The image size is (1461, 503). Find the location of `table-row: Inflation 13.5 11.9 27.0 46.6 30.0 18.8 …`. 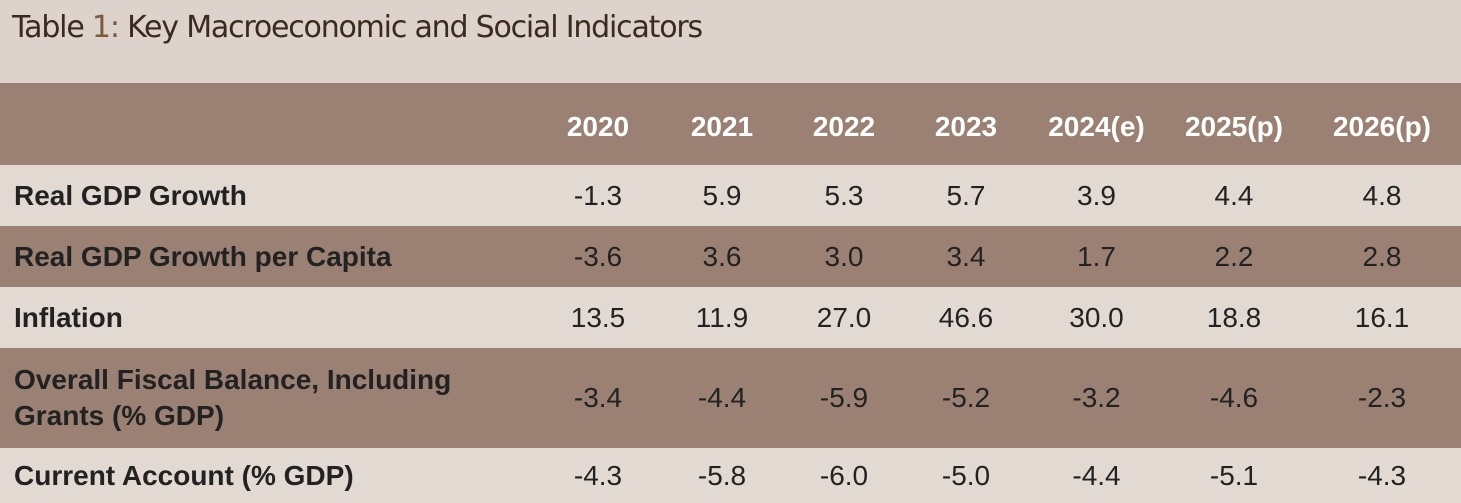

table-row: Inflation 13.5 11.9 27.0 46.6 30.0 18.8 … is located at coordinates (730, 317).